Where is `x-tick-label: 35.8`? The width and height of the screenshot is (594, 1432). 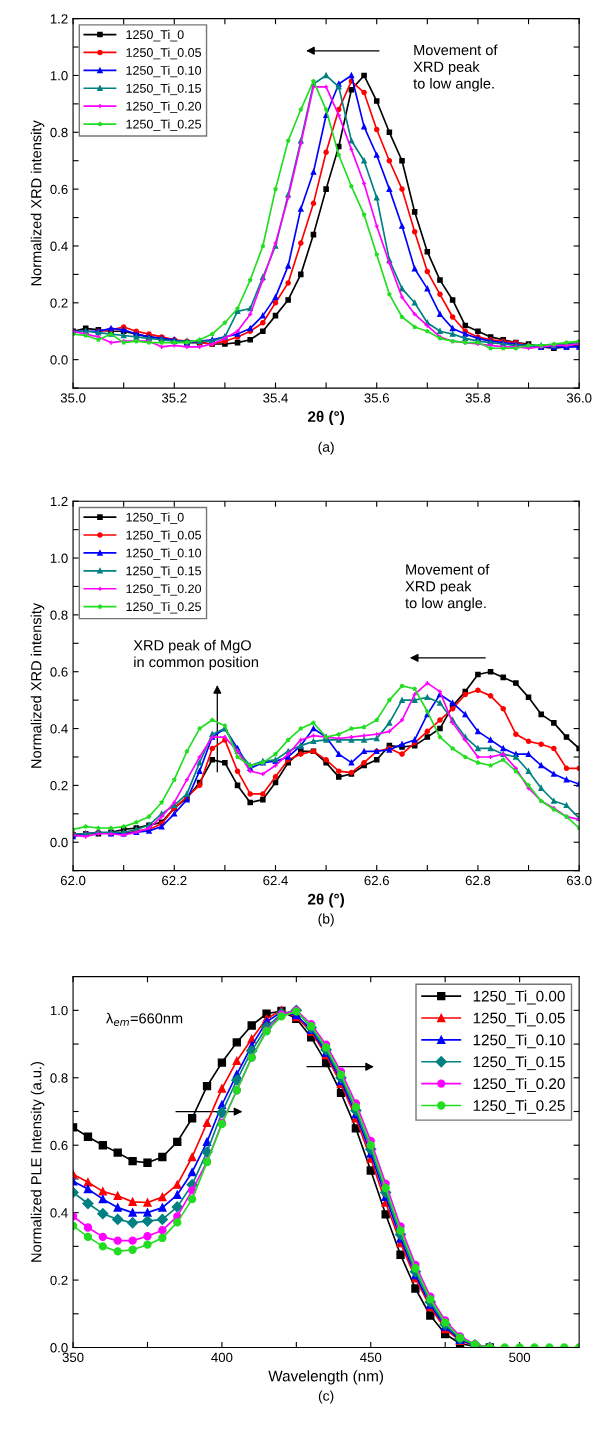
x-tick-label: 35.8 is located at coordinates (478, 398).